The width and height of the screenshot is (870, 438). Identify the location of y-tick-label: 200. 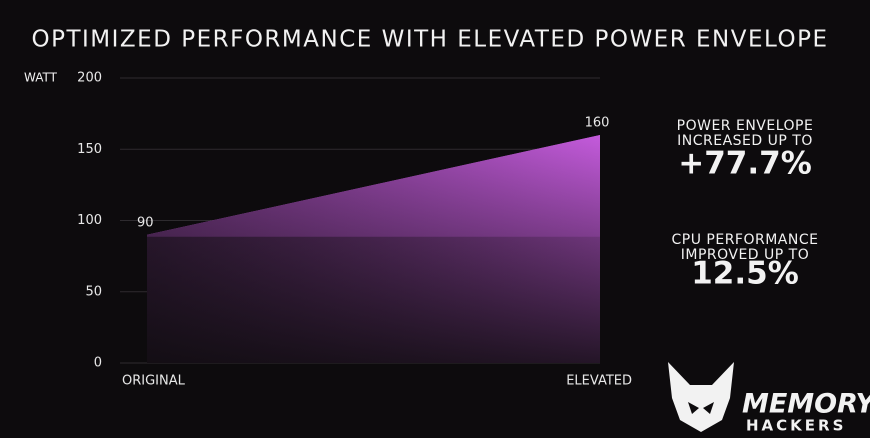
(89, 78).